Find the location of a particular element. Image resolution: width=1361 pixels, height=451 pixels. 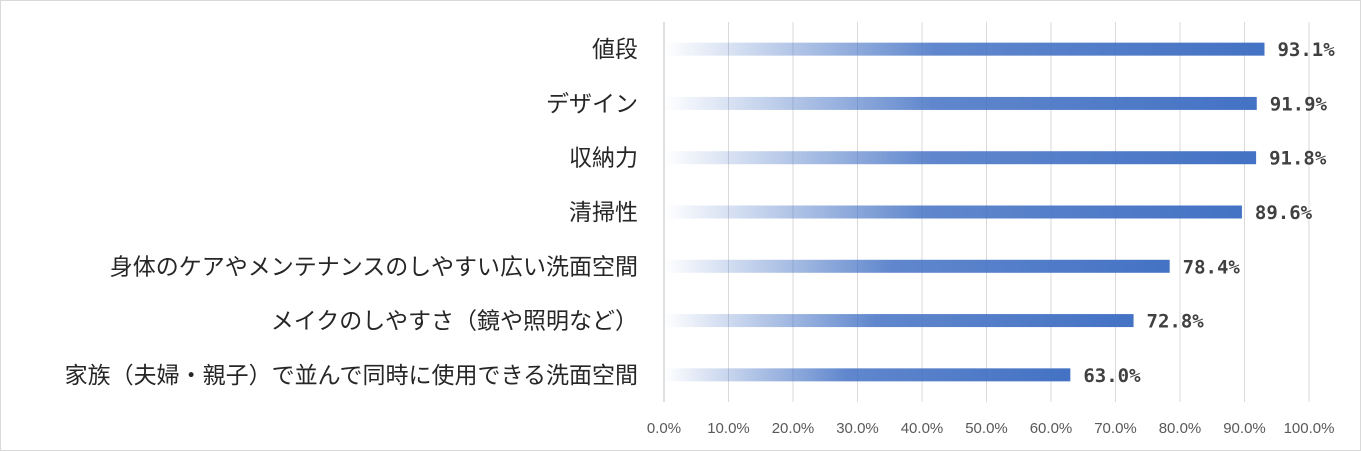

category-label: メイクのしやすさ（鏡や照明など） is located at coordinates (454, 322).